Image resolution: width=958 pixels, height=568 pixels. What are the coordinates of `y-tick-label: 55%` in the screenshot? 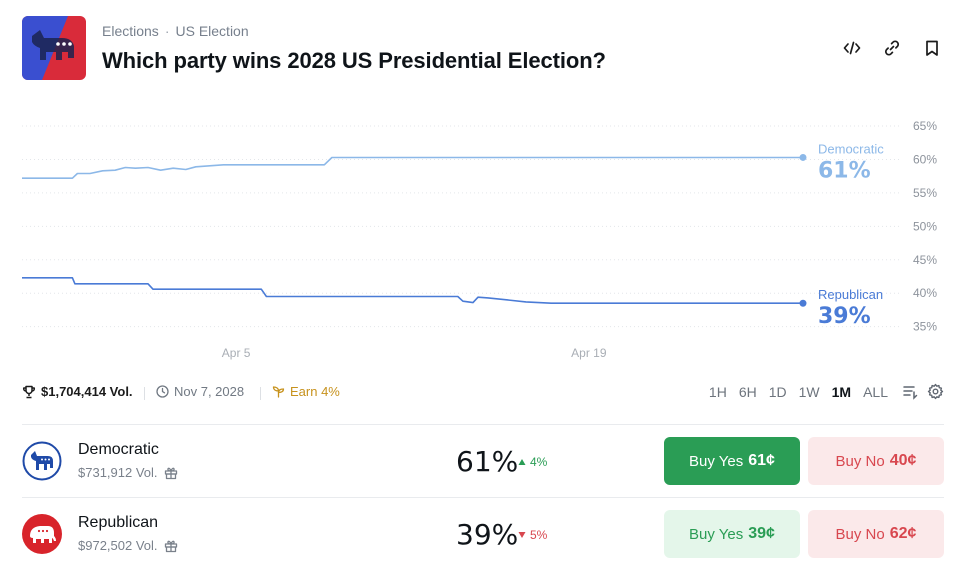 It's located at (925, 193).